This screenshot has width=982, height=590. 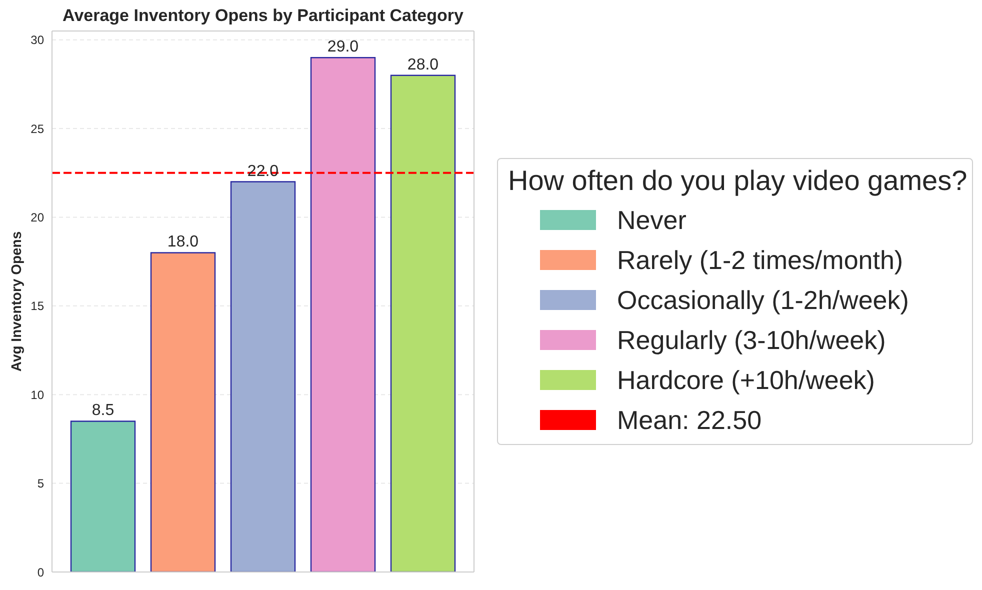 What do you see at coordinates (423, 65) in the screenshot?
I see `data-label: 28.0` at bounding box center [423, 65].